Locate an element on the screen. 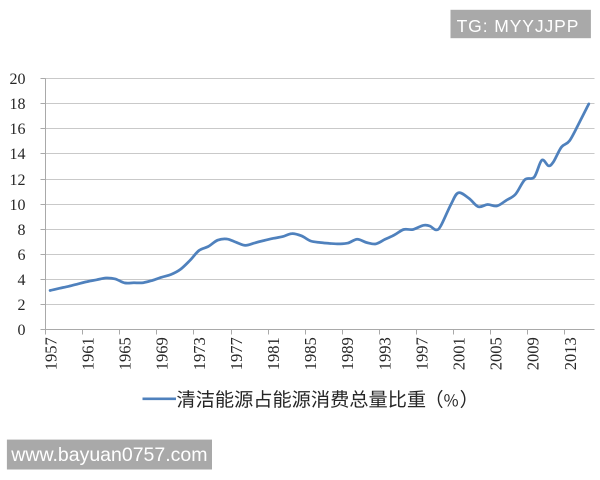  svg-text: 1961 is located at coordinates (87, 353).